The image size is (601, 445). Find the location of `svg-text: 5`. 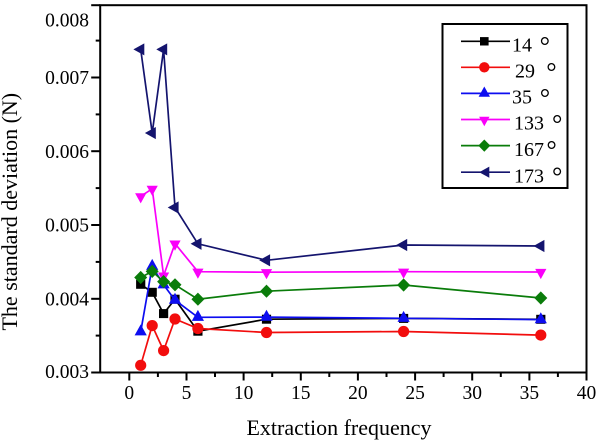

svg-text: 5 is located at coordinates (187, 393).